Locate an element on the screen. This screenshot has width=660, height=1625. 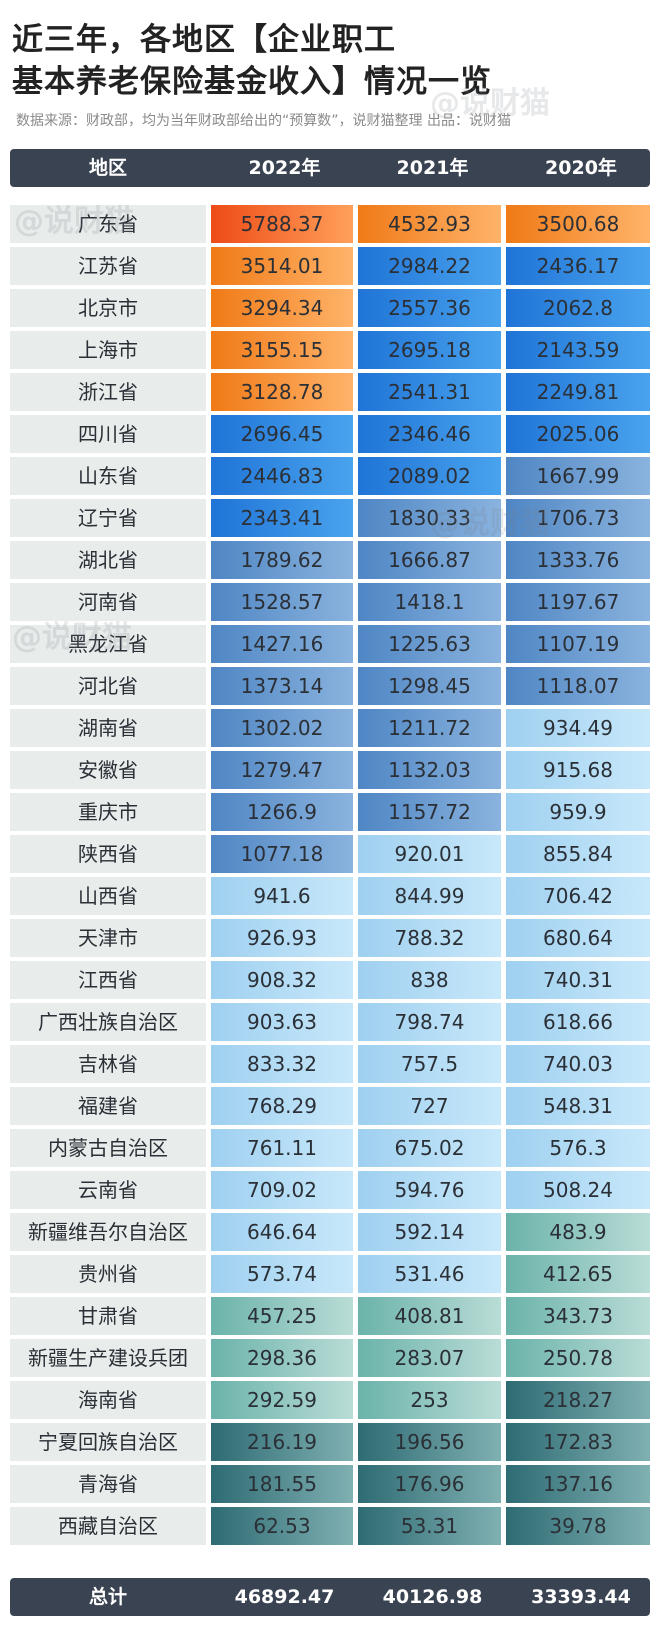
value-cell: 908.32 is located at coordinates (282, 980).